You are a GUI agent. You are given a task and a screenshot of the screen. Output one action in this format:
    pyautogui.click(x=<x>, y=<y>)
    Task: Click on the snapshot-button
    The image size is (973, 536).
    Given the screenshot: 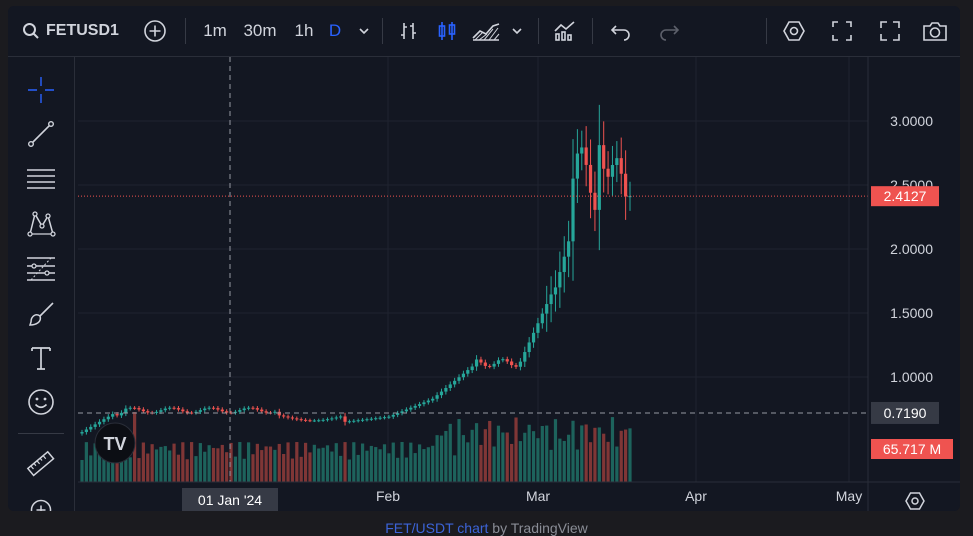 What is the action you would take?
    pyautogui.click(x=935, y=31)
    